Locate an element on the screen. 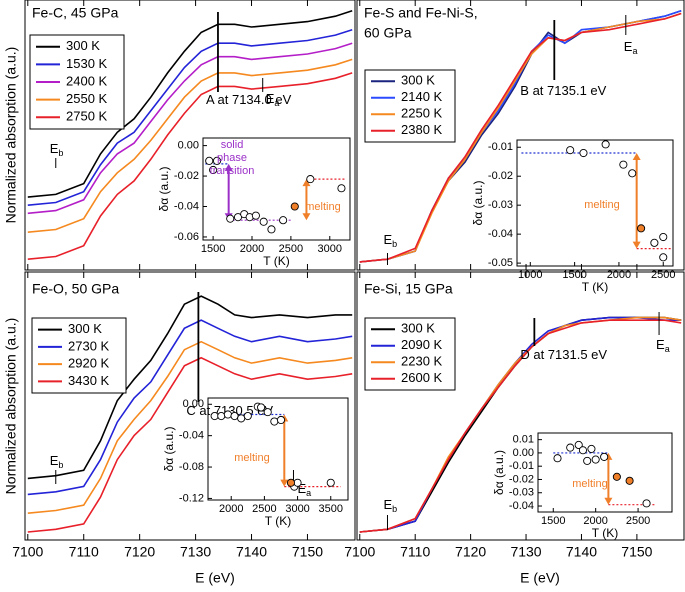 This screenshot has width=685, height=592. inset-x-tick-label: 3500 is located at coordinates (331, 509).